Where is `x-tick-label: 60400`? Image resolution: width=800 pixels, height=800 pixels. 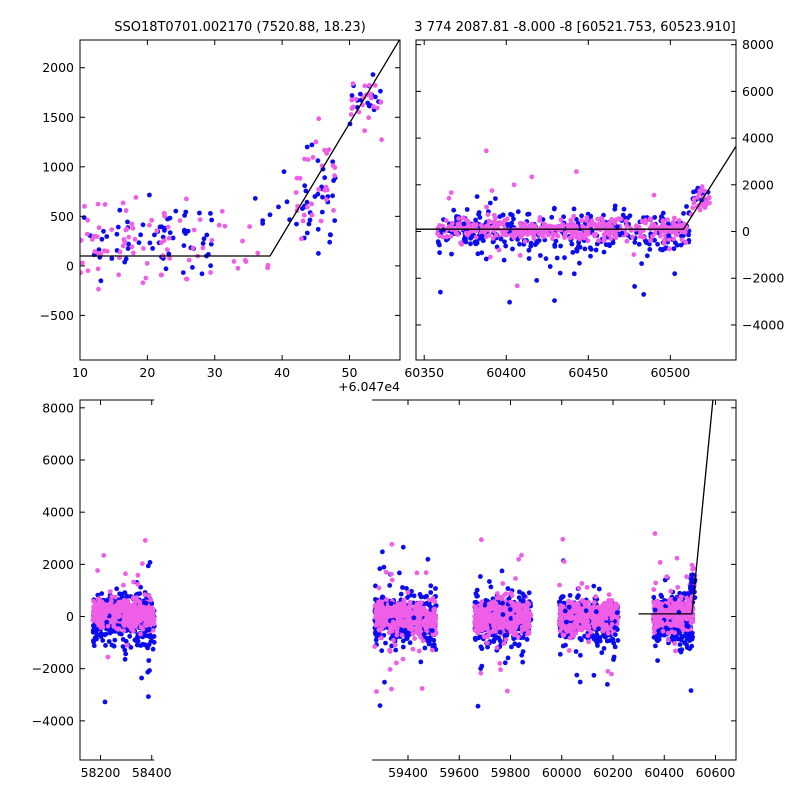
x-tick-label: 60400 is located at coordinates (506, 372).